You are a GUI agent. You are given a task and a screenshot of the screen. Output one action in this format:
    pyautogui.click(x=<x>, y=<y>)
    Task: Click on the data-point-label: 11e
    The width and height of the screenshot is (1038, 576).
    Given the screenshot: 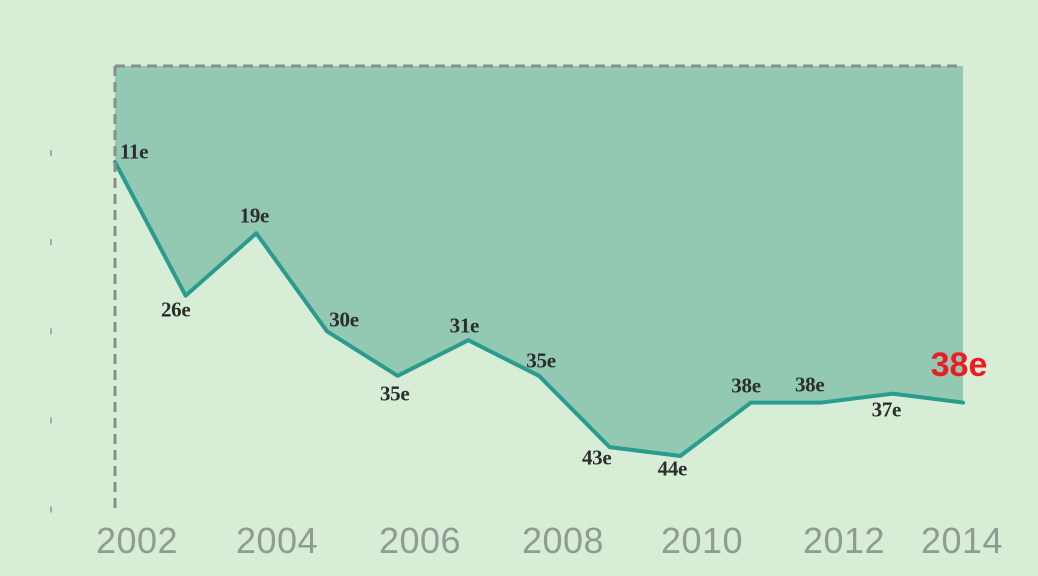 What is the action you would take?
    pyautogui.click(x=134, y=151)
    